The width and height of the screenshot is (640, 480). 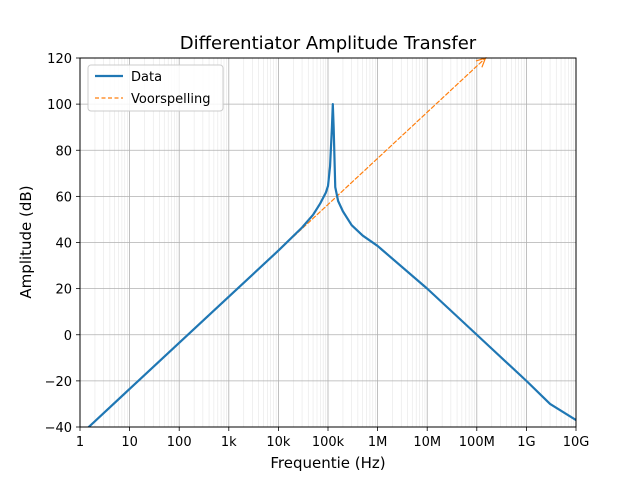 What do you see at coordinates (58, 428) in the screenshot?
I see `y-tick-label: −40` at bounding box center [58, 428].